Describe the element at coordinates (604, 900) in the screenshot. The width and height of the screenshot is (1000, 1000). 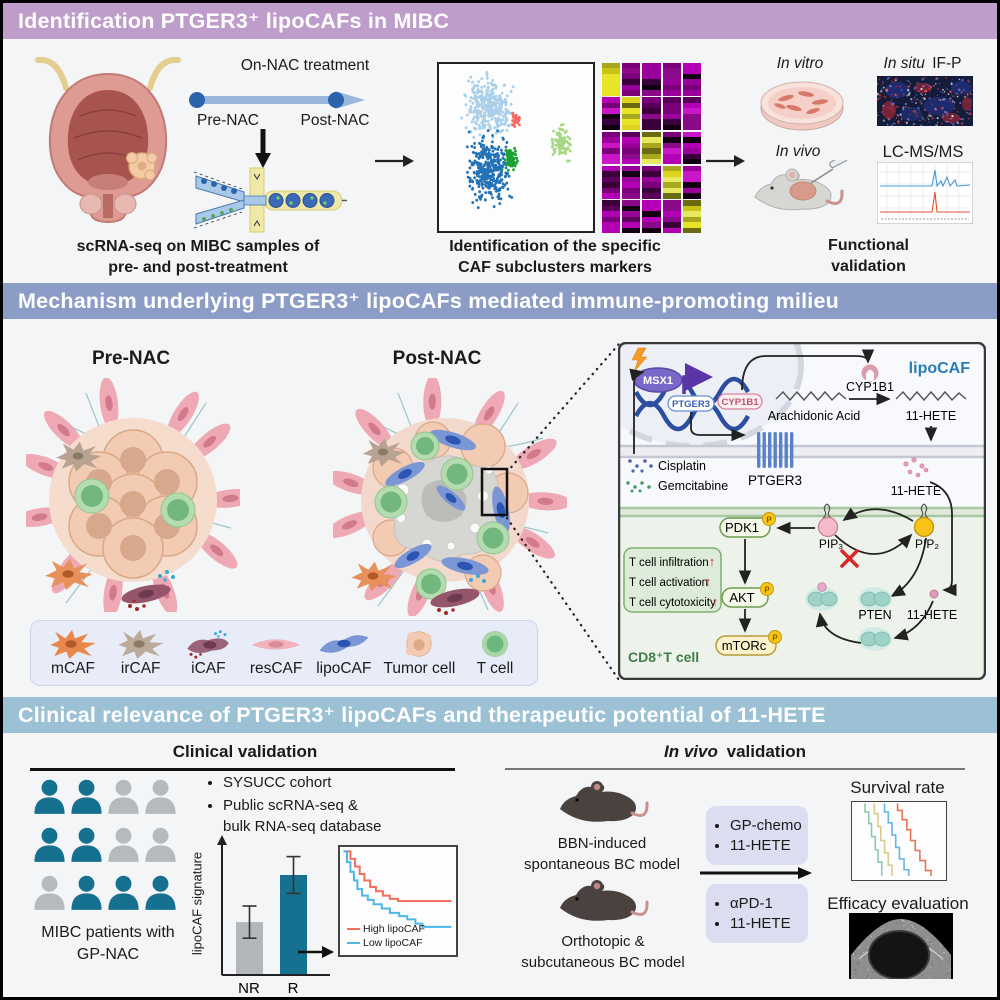
I see `mouse-black-icon` at that location.